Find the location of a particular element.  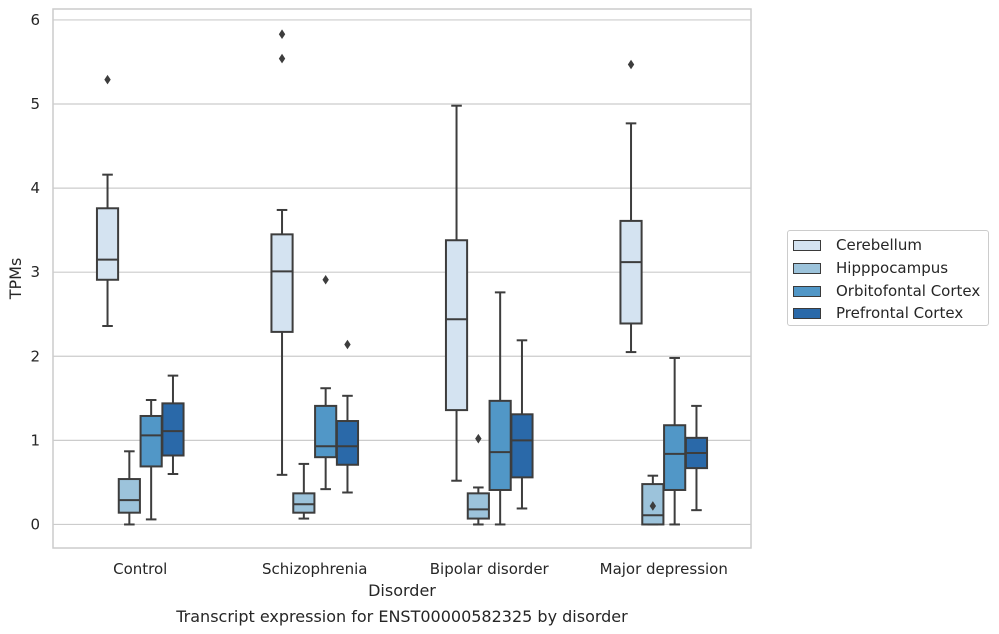

y-axis-label: TPMs is located at coordinates (15, 279).